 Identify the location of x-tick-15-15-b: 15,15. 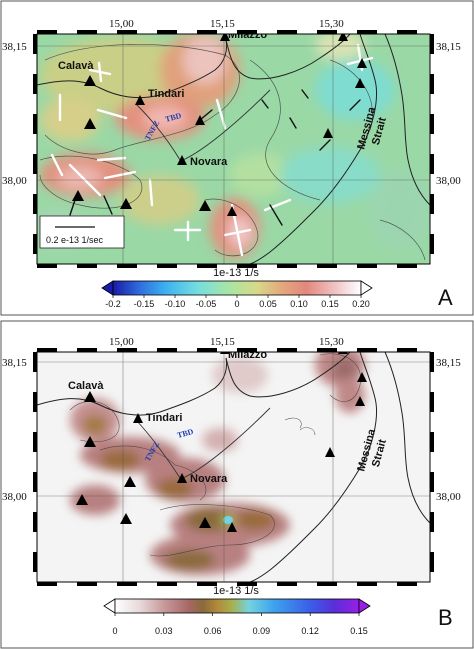
(222, 342).